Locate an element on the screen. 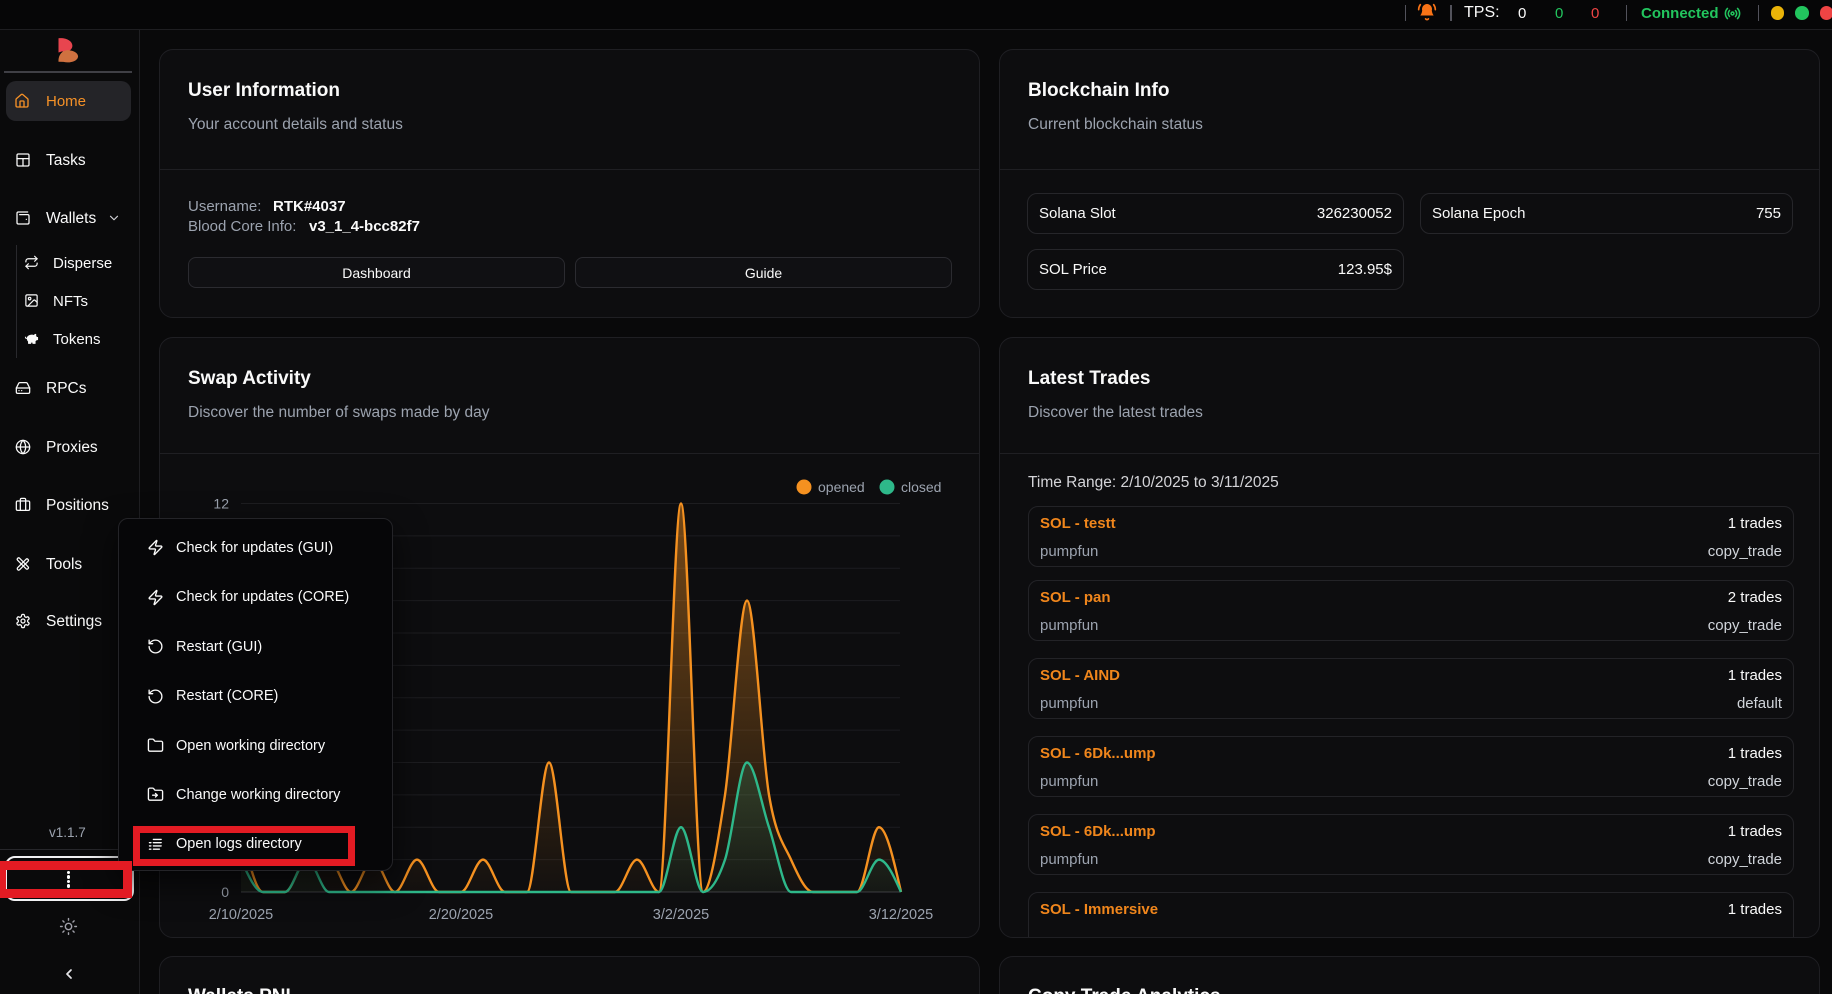 The width and height of the screenshot is (1832, 994). svg-text: 2/20/2025 is located at coordinates (461, 915).